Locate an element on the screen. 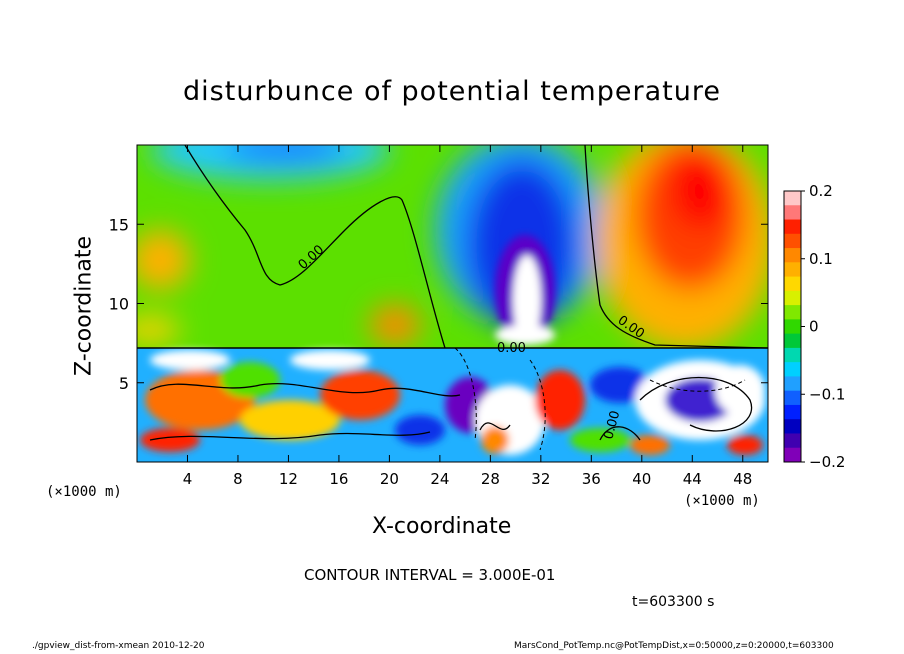  x-tick-label-8: 36 is located at coordinates (591, 479).